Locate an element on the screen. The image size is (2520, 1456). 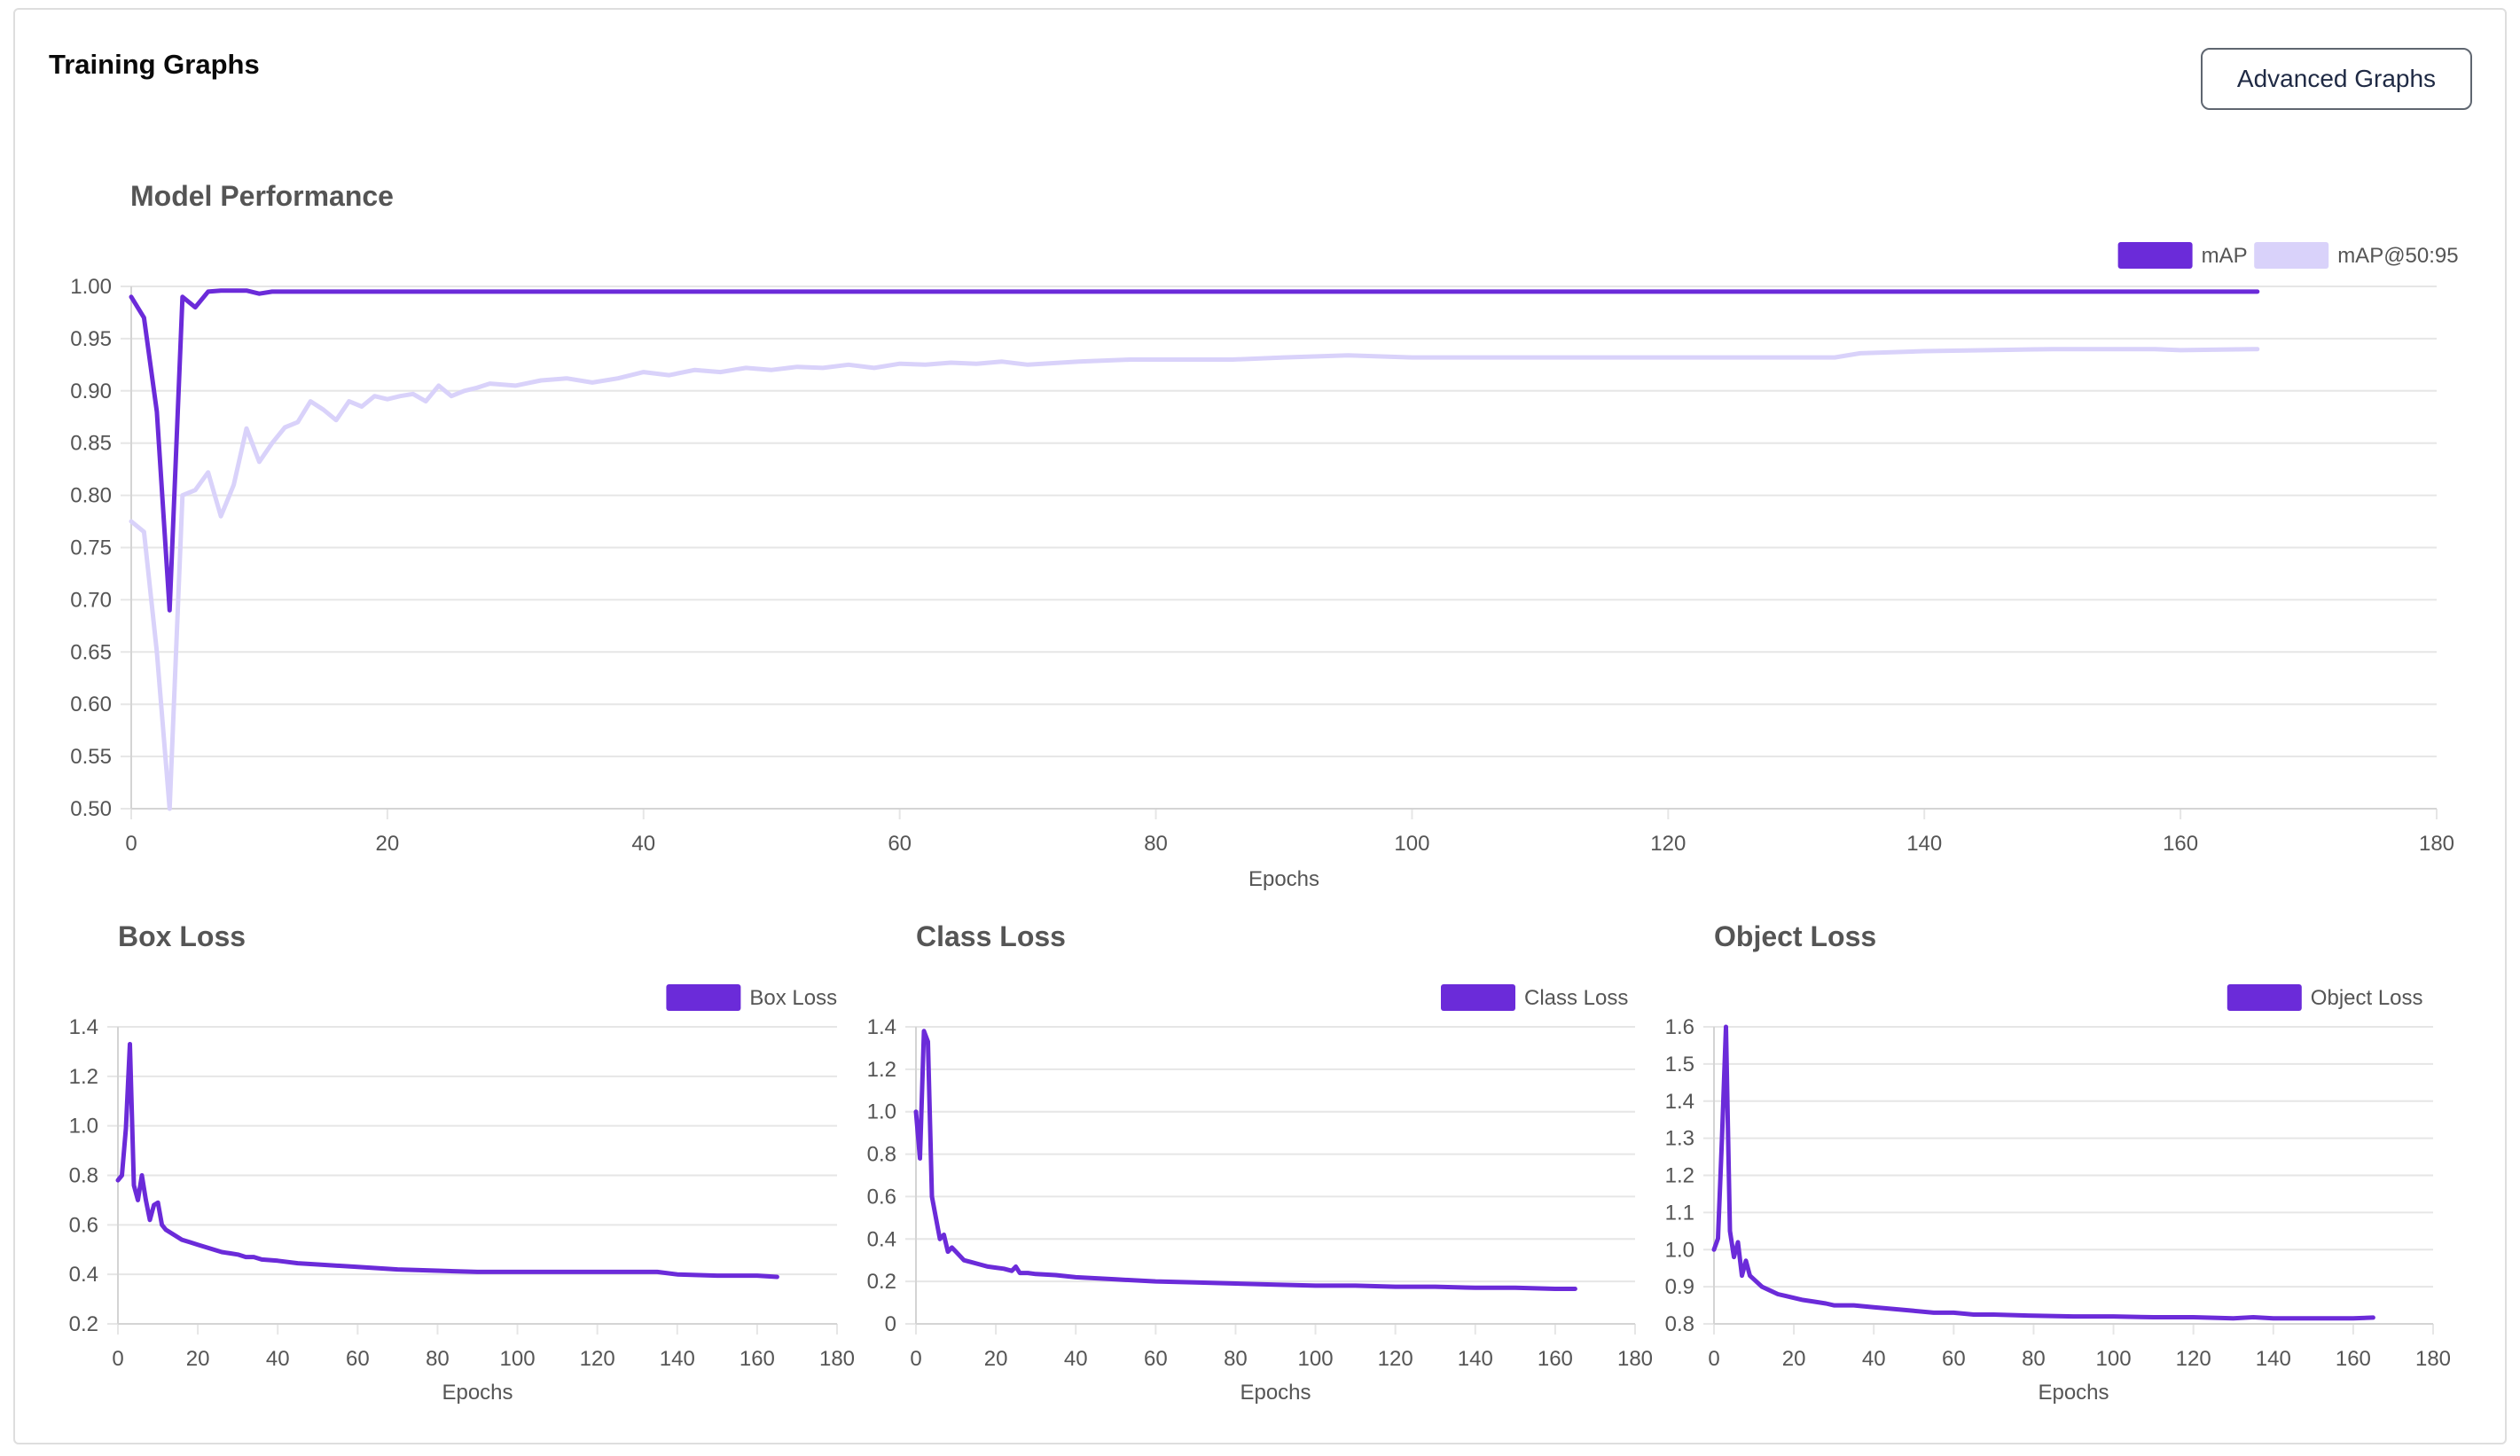
y-tick-label: 0.50 is located at coordinates (91, 809).